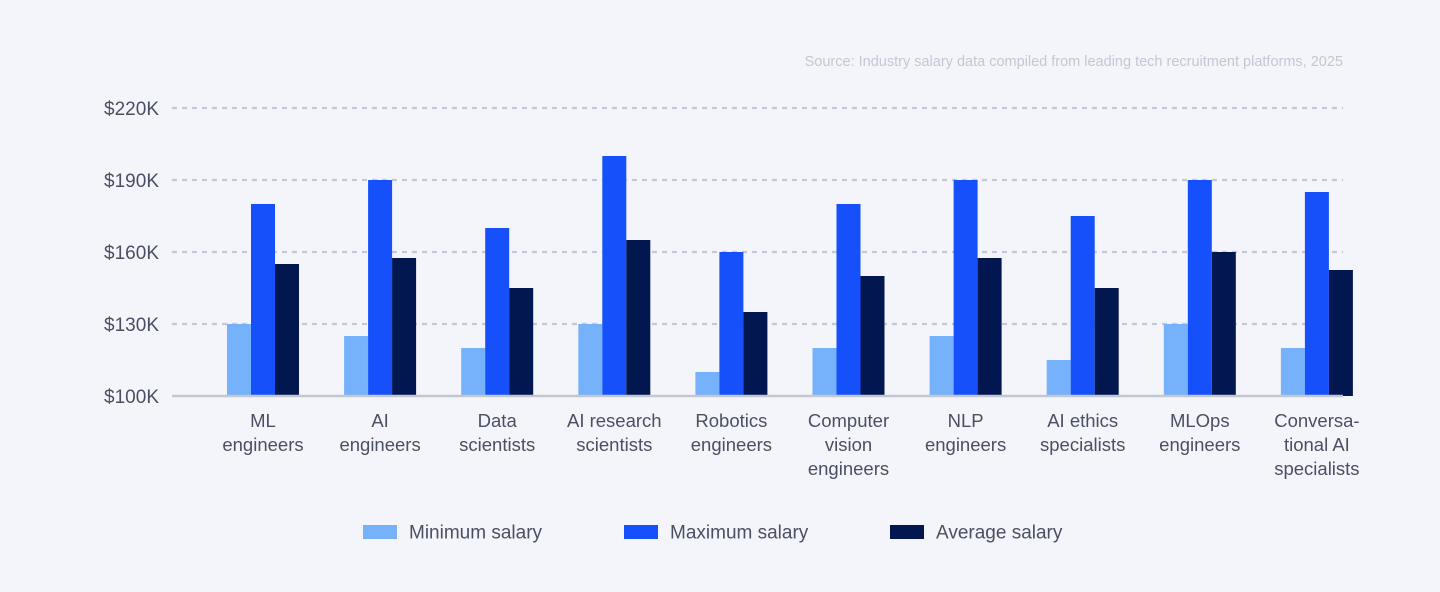  Describe the element at coordinates (498, 420) in the screenshot. I see `x-tick-label-line: Data` at that location.